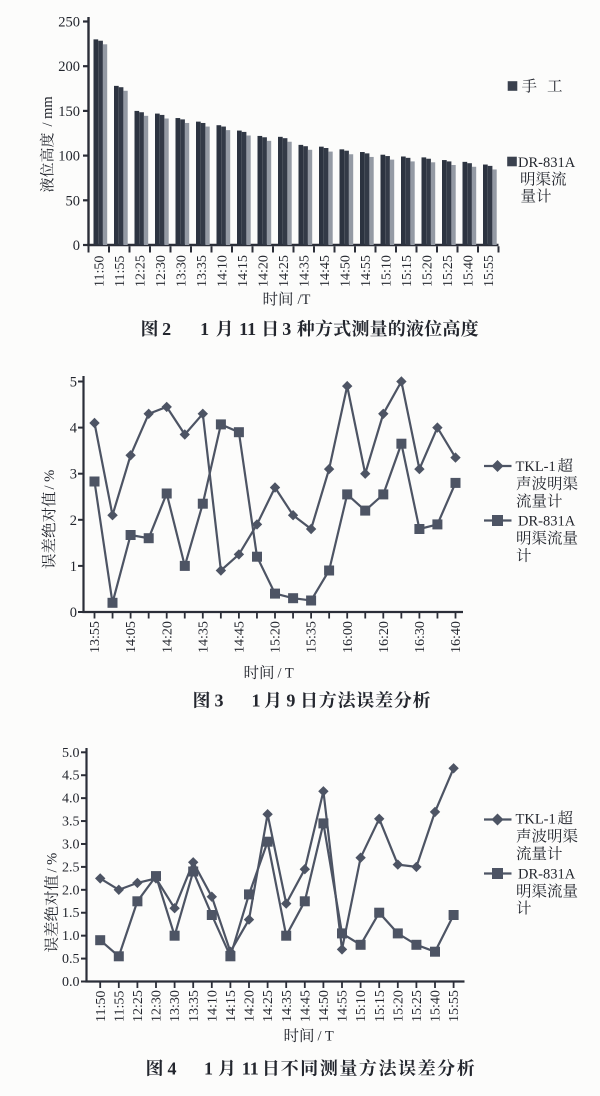  I want to click on svg-text: 3.0, so click(71, 844).